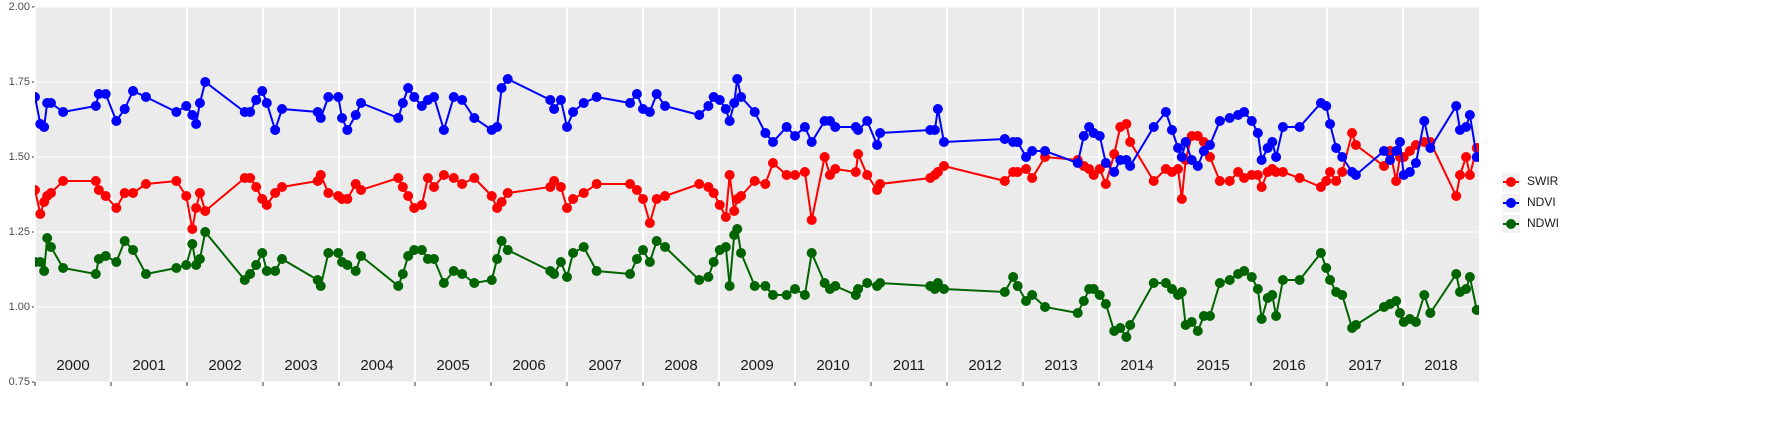 The width and height of the screenshot is (1773, 442). What do you see at coordinates (19, 382) in the screenshot?
I see `y-tick-label: 0.75` at bounding box center [19, 382].